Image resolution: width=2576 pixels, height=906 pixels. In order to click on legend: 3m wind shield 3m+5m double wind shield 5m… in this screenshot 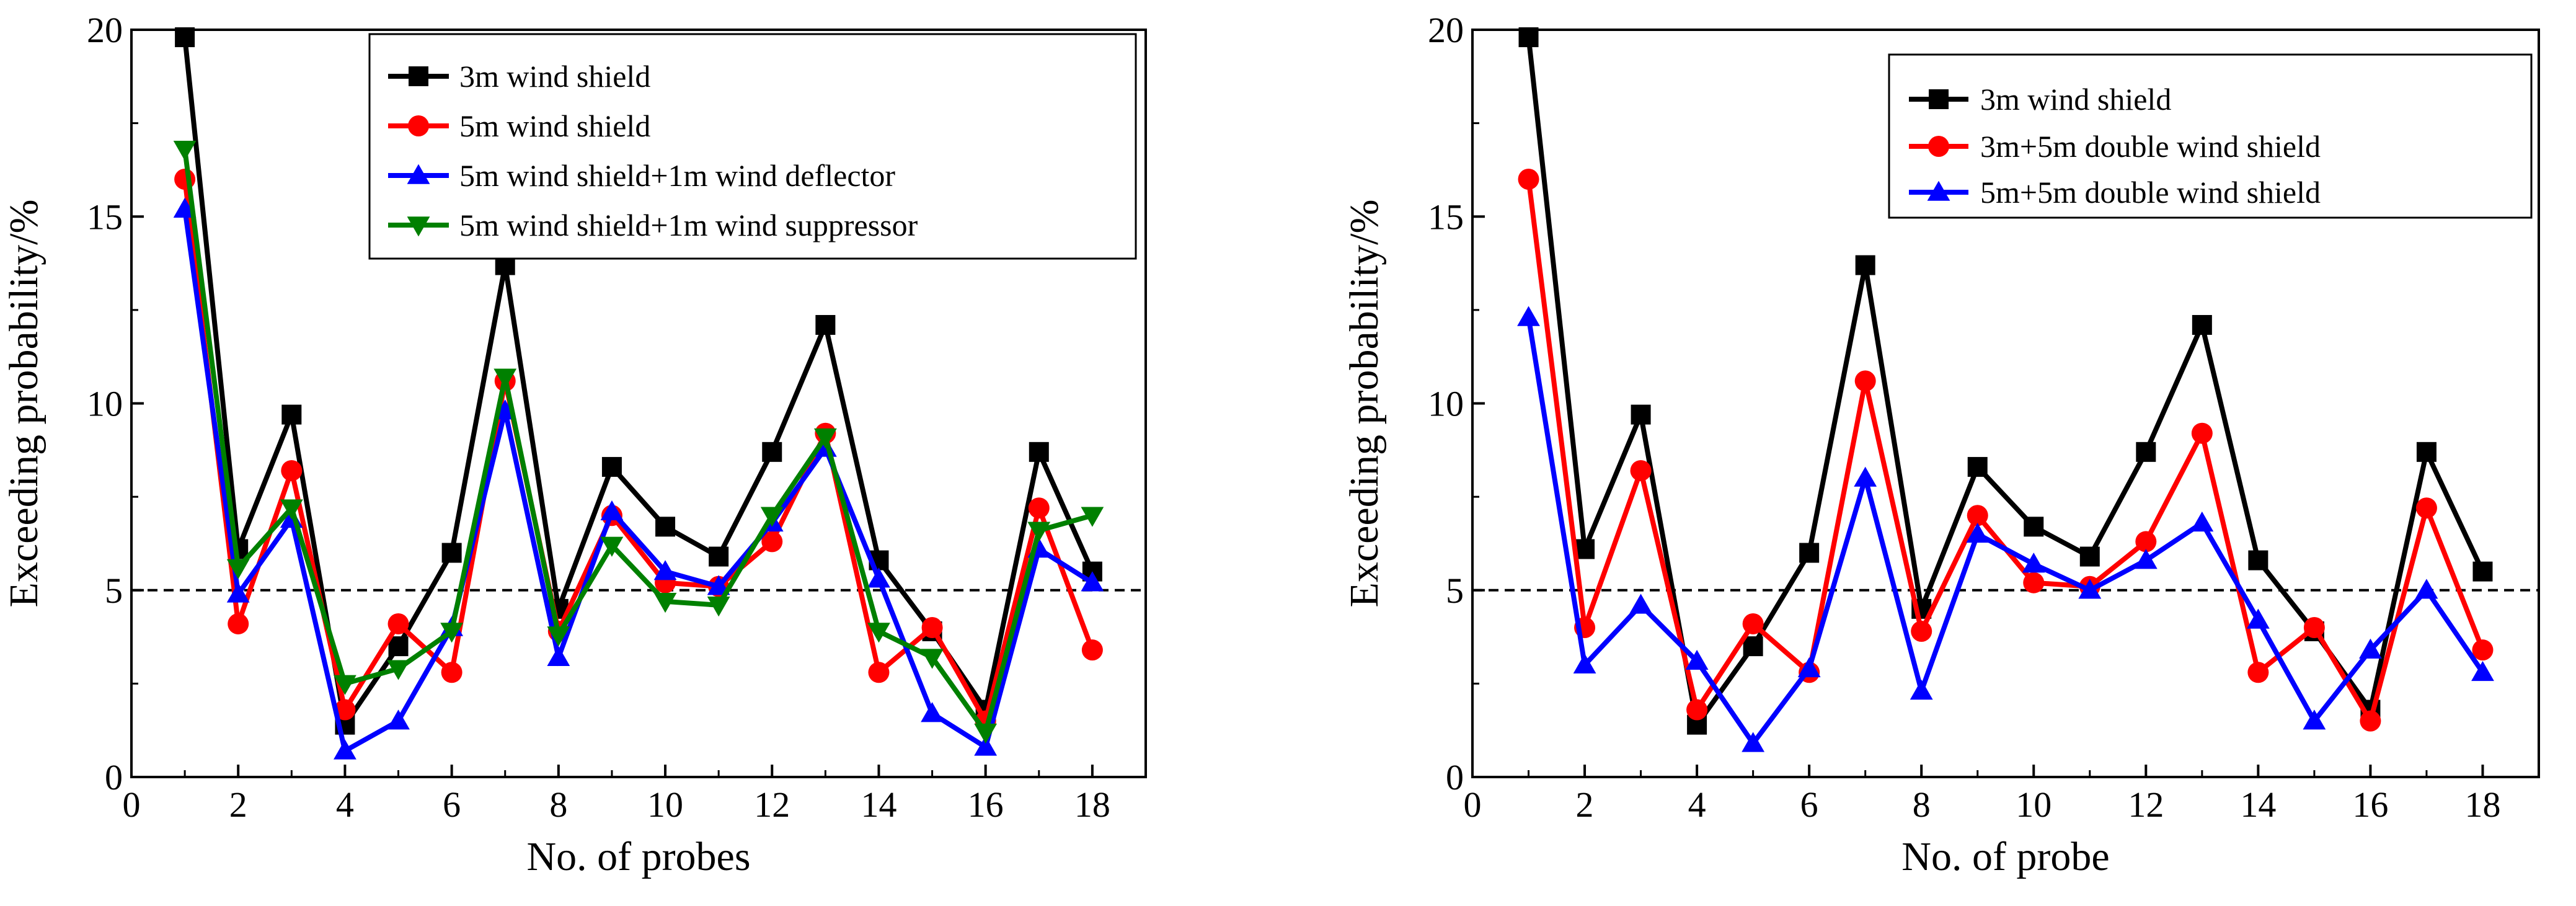, I will do `click(2210, 136)`.